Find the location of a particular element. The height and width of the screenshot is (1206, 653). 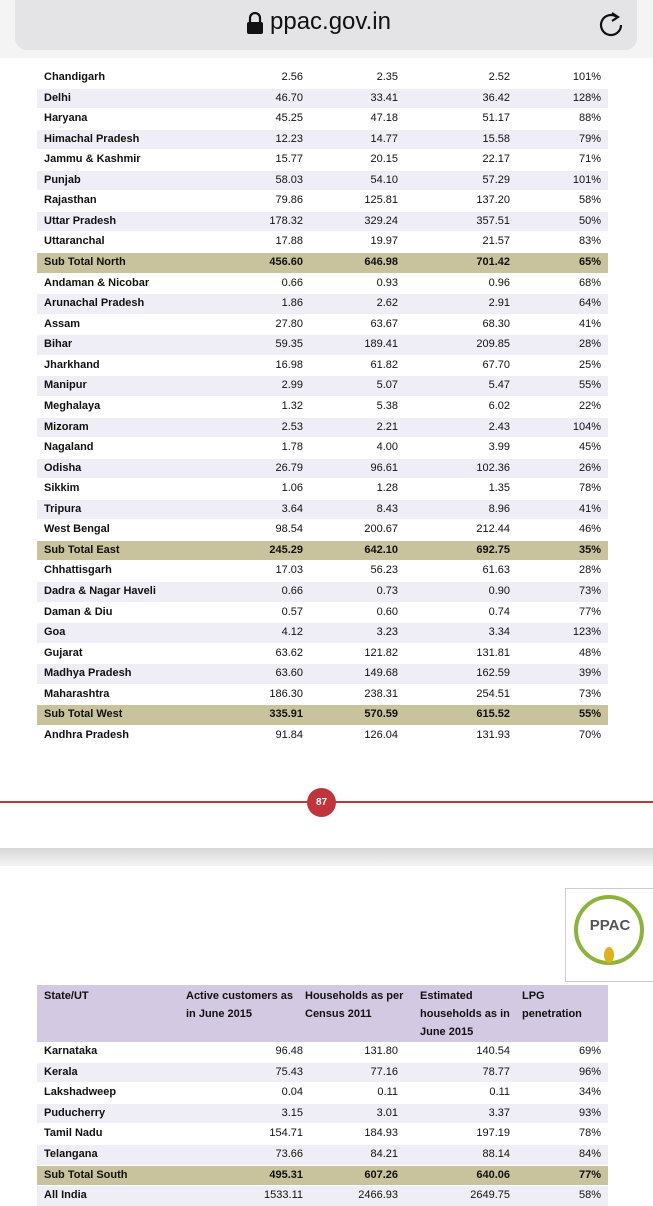

page-number: 87 is located at coordinates (321, 802).